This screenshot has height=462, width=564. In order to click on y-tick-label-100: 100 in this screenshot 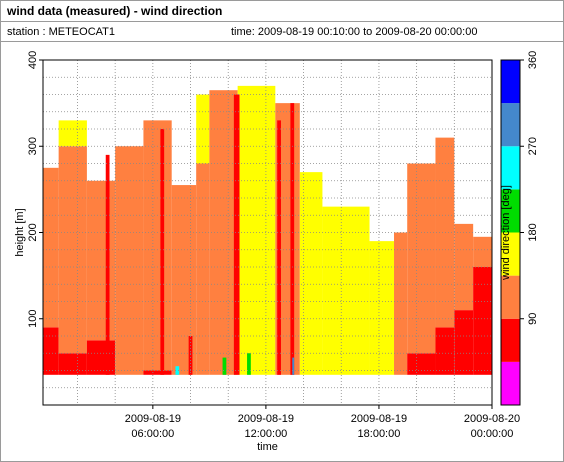, I will do `click(33, 319)`.